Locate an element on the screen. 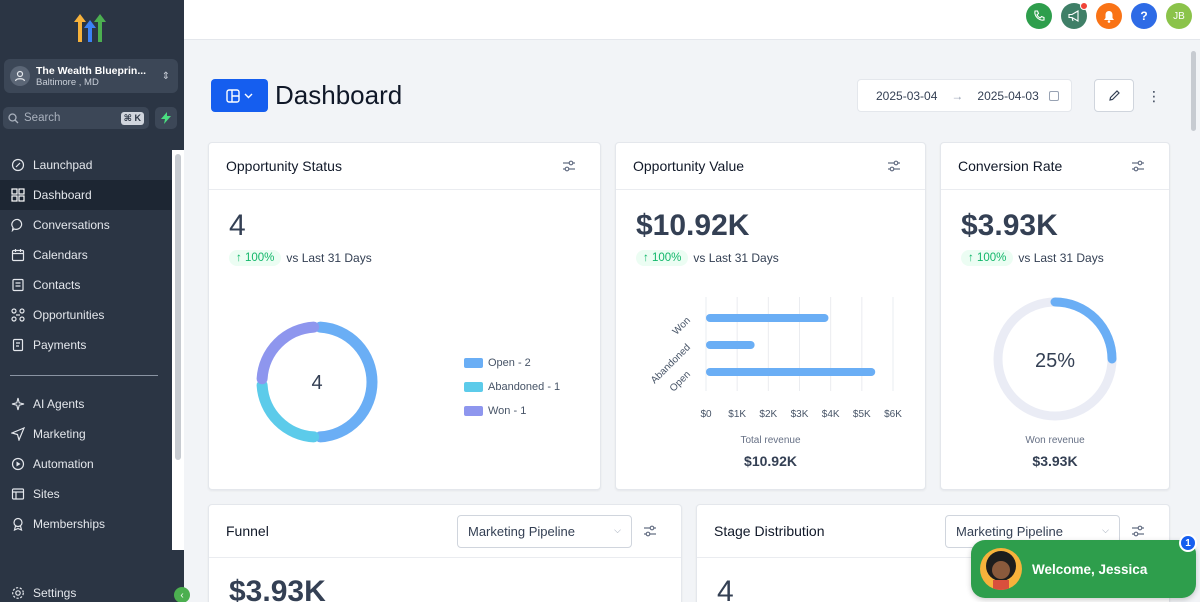 Image resolution: width=1200 pixels, height=602 pixels. y-tick-label: Open is located at coordinates (680, 381).